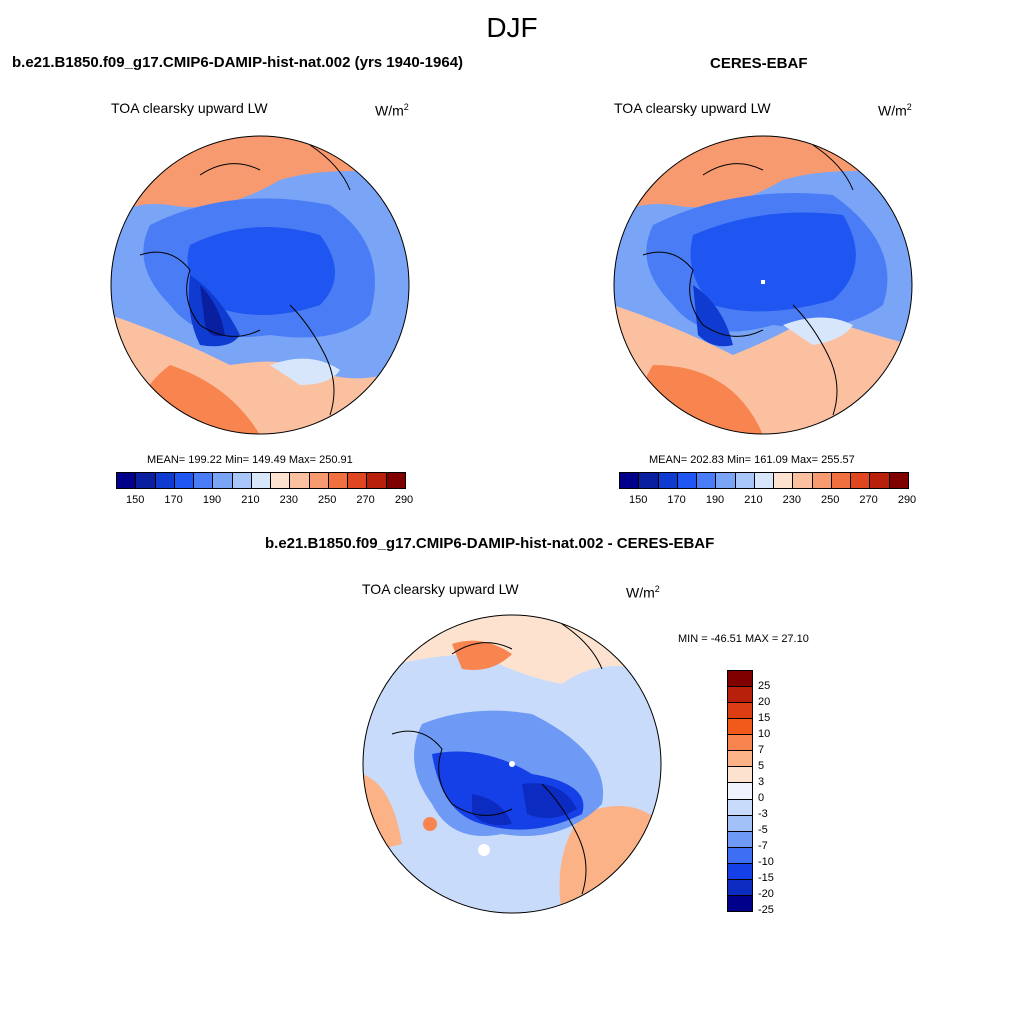  Describe the element at coordinates (763, 285) in the screenshot. I see `right-polar-map` at that location.